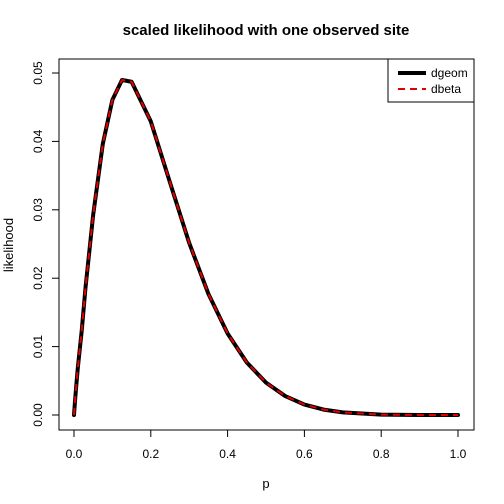  What do you see at coordinates (74, 454) in the screenshot?
I see `x-tick-label: 0.0` at bounding box center [74, 454].